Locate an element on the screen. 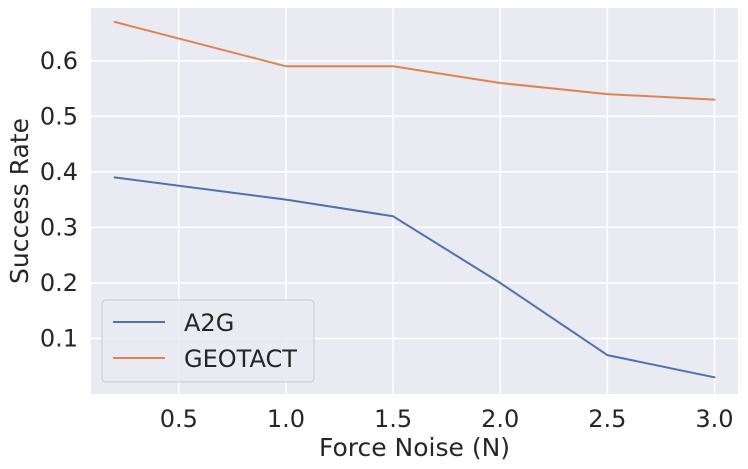 The height and width of the screenshot is (469, 748). y-tick-label: 0.1 is located at coordinates (59, 338).